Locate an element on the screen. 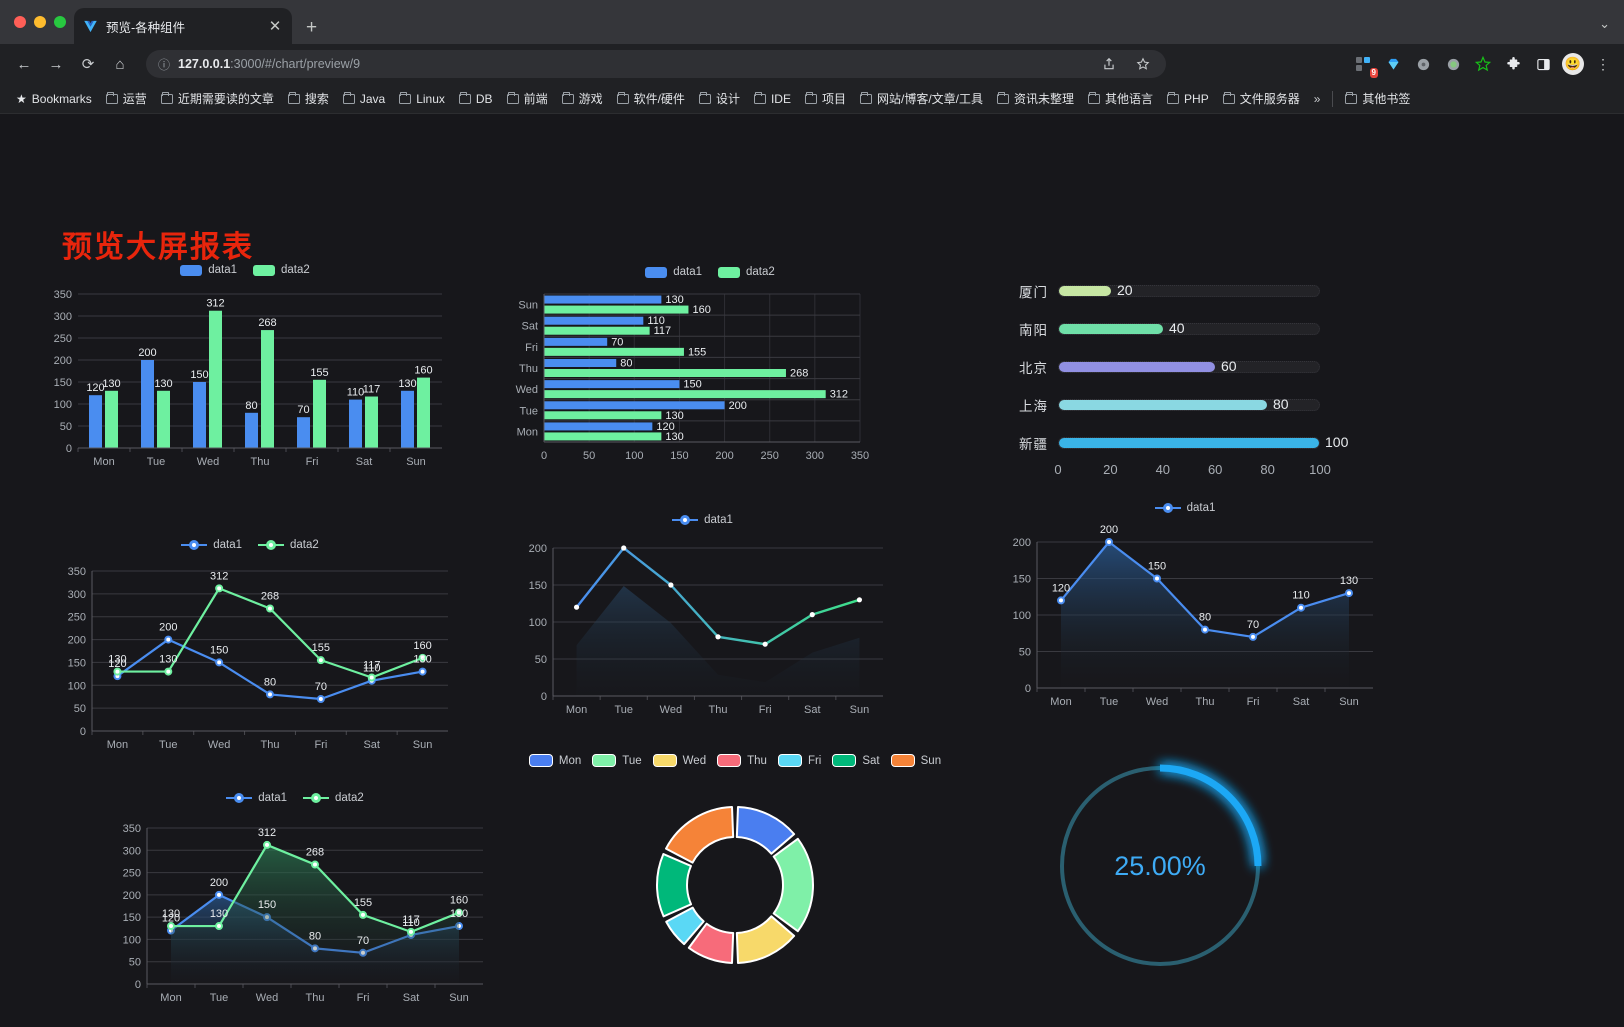  bookmark-item-folder: PHP is located at coordinates (1188, 99).